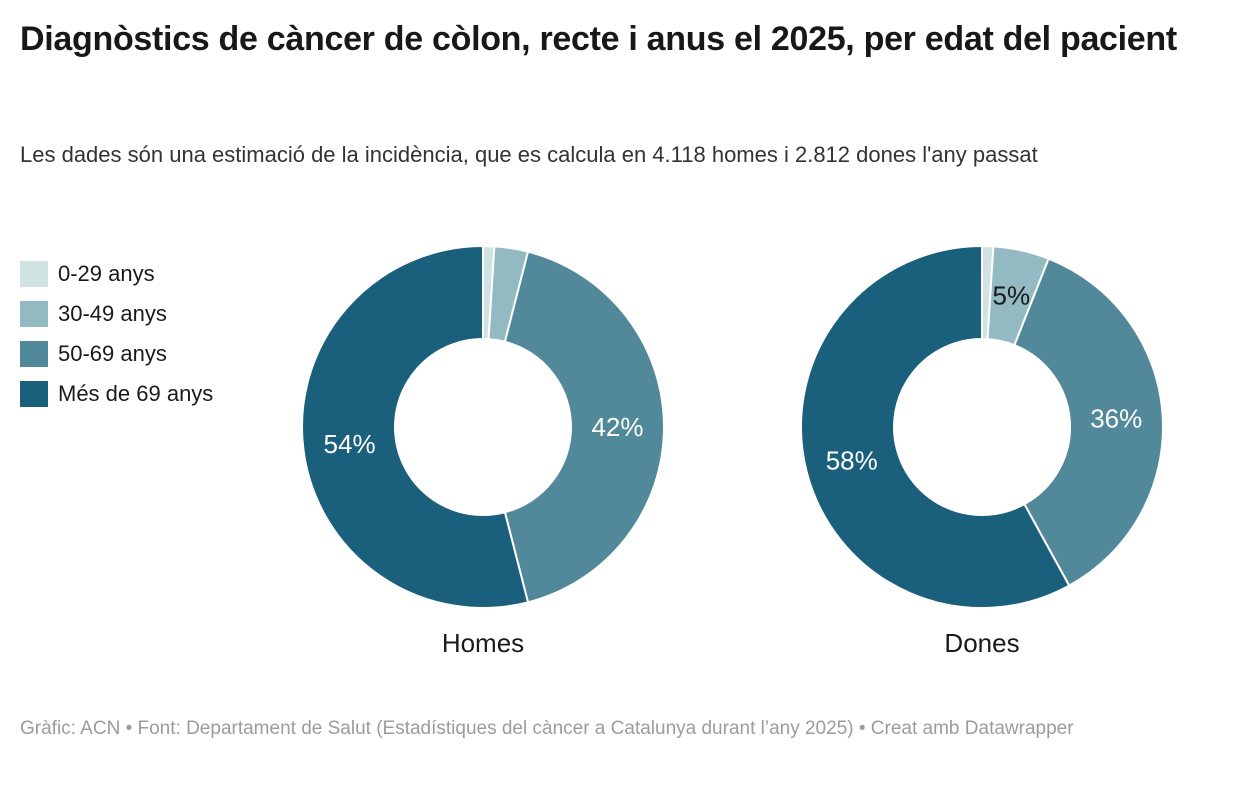 The width and height of the screenshot is (1240, 790). I want to click on legend-label: Més de 69 anys, so click(136, 393).